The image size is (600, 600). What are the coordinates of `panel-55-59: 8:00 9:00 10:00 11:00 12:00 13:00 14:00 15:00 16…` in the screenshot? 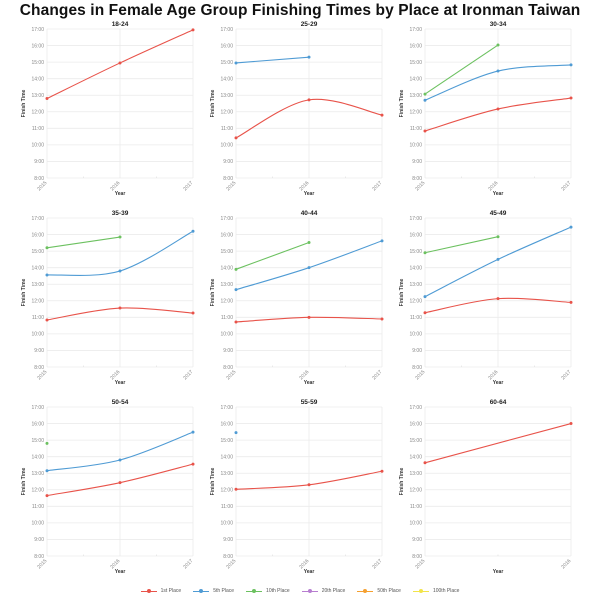 It's located at (297, 487).